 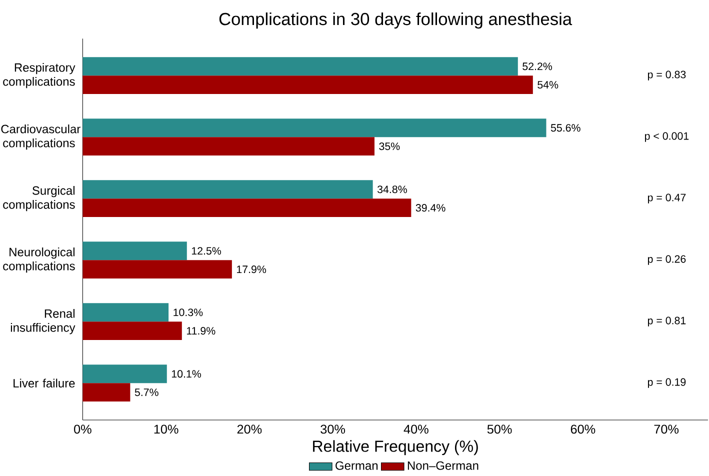 I want to click on chart-title: Complications in 30 days following anesthesia, so click(x=395, y=20).